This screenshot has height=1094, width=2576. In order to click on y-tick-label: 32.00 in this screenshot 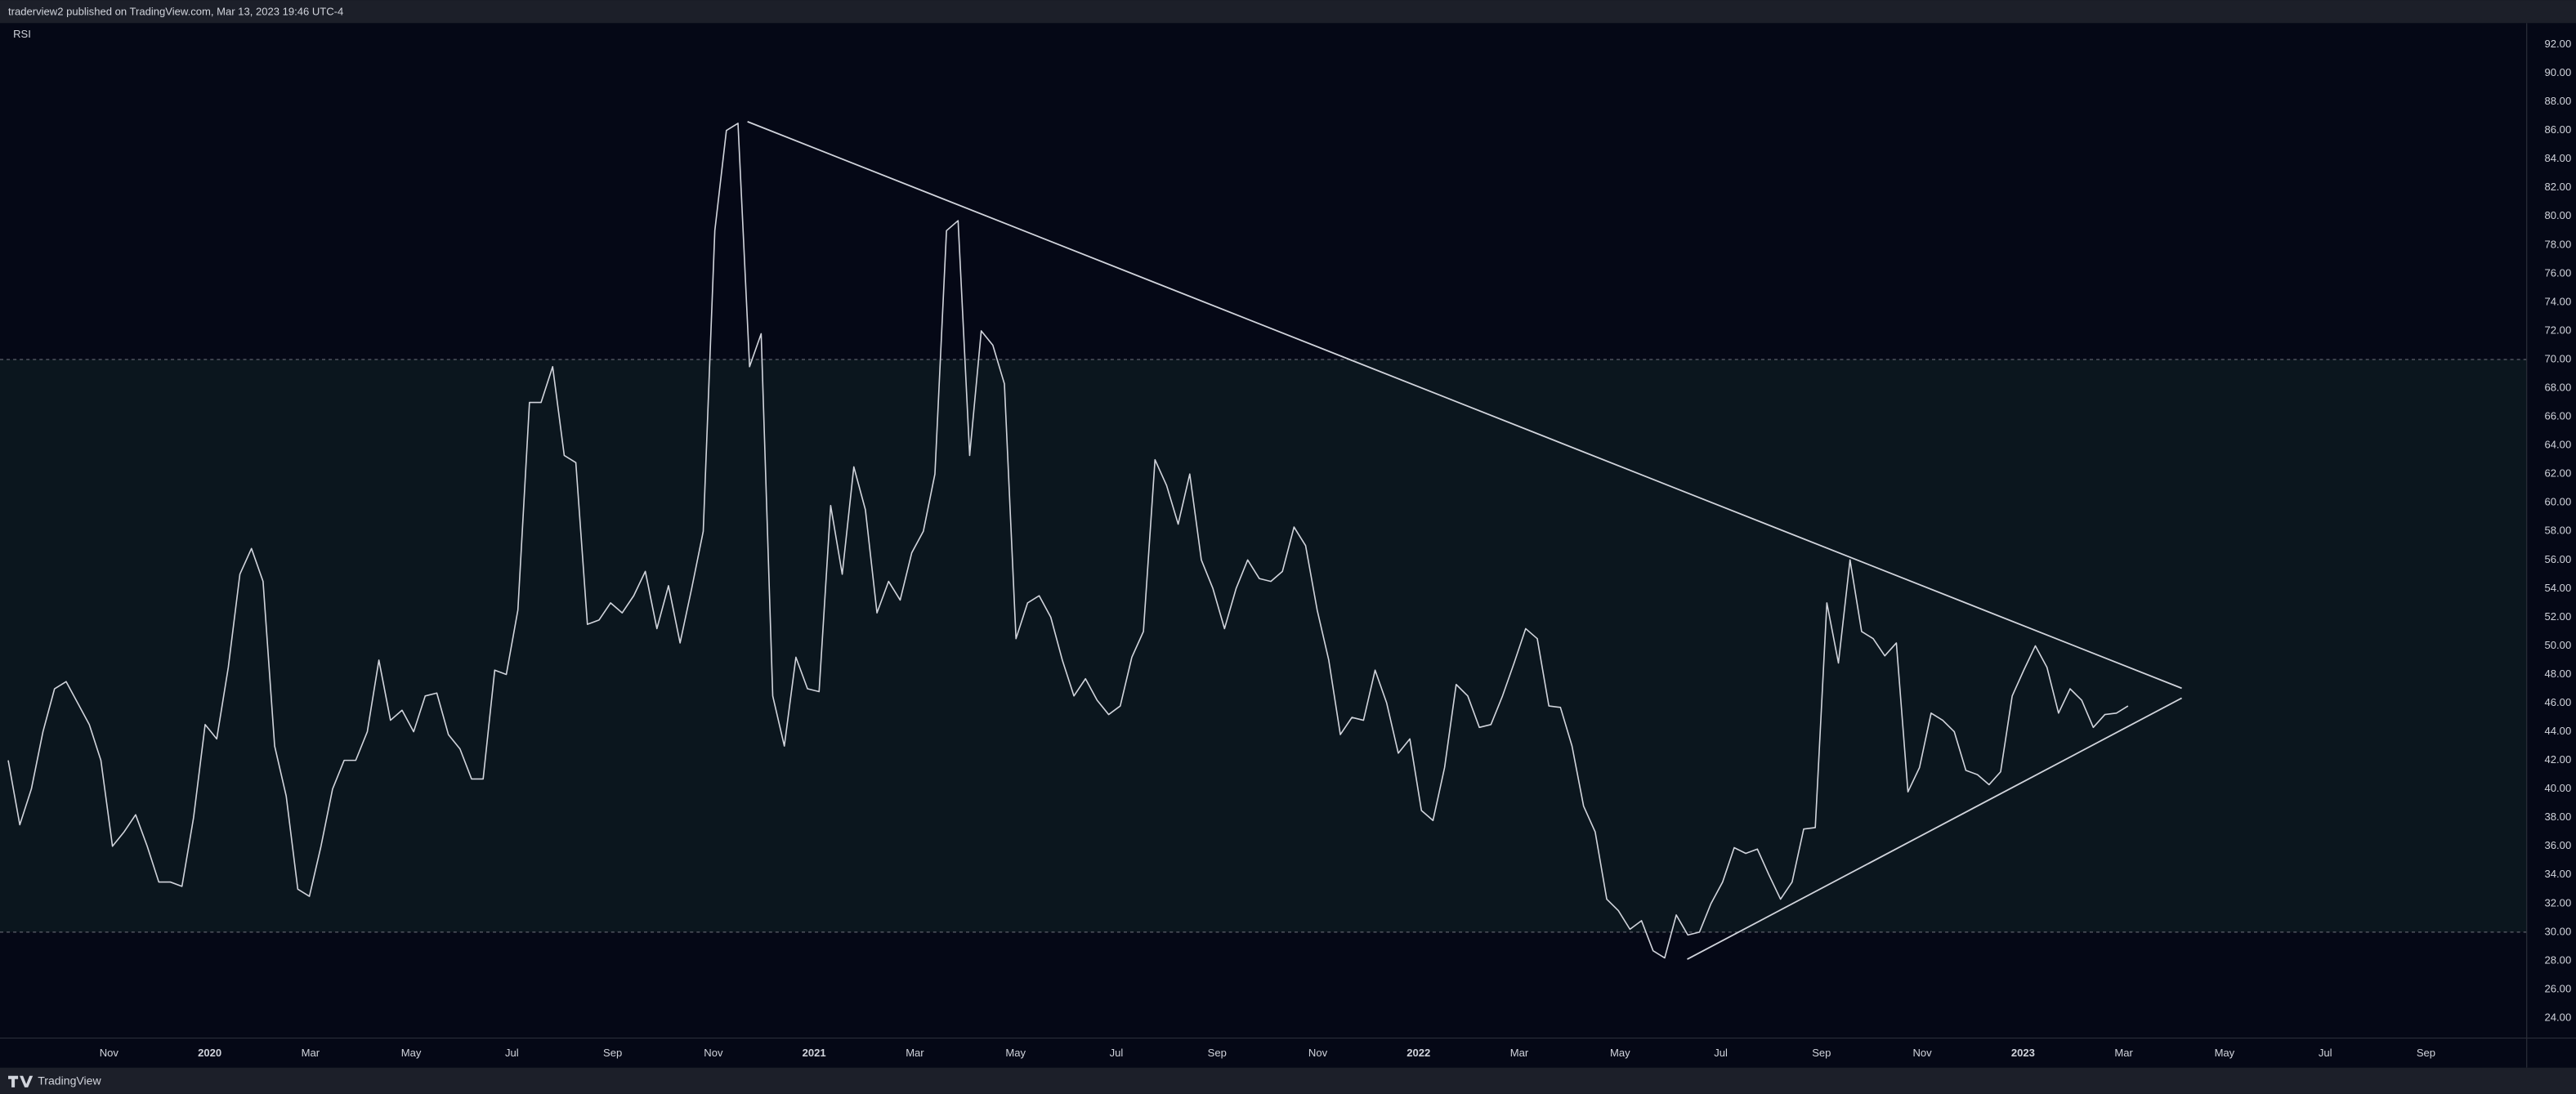, I will do `click(2558, 902)`.